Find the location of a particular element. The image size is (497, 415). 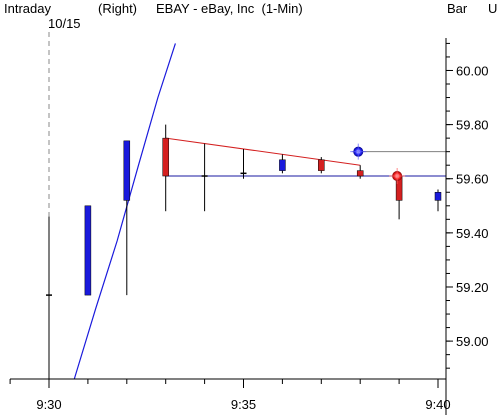

interval-label: Intraday is located at coordinates (27, 8).